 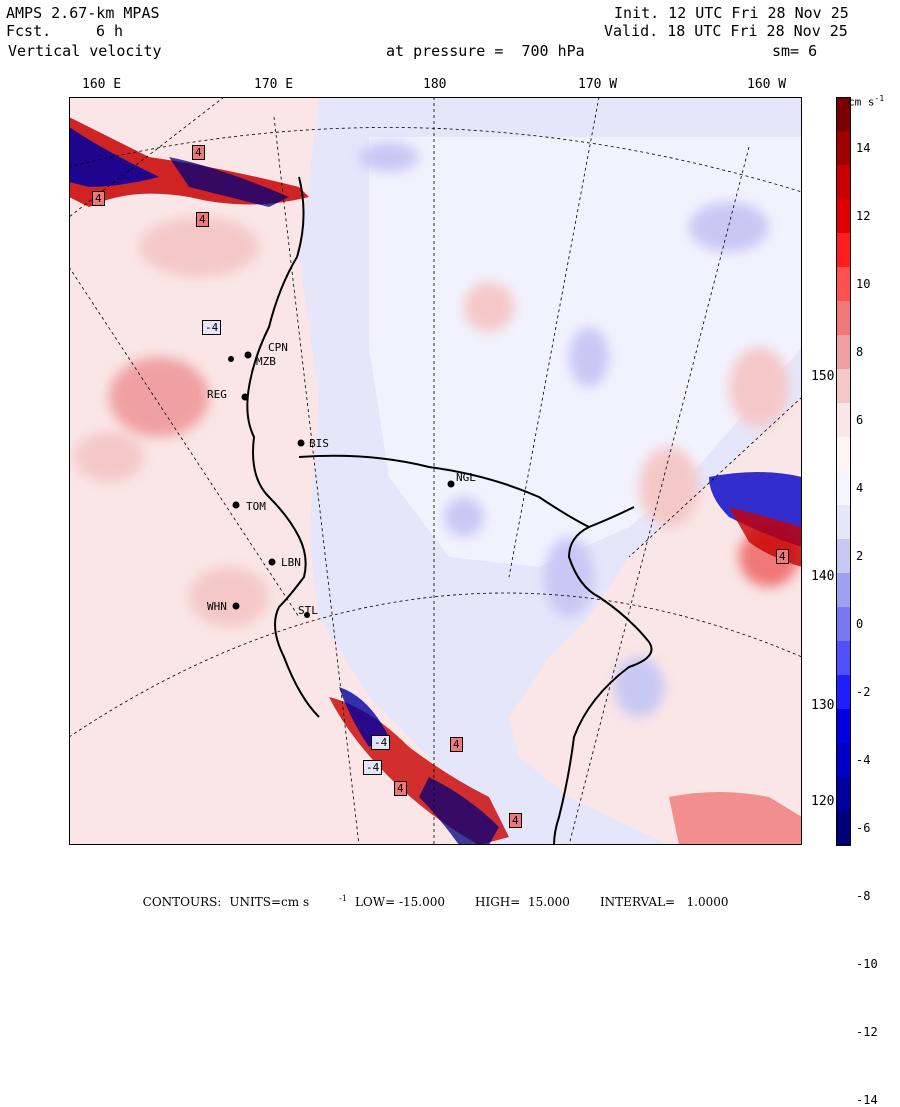 What do you see at coordinates (863, 896) in the screenshot?
I see `colorbar-tick-label: -8` at bounding box center [863, 896].